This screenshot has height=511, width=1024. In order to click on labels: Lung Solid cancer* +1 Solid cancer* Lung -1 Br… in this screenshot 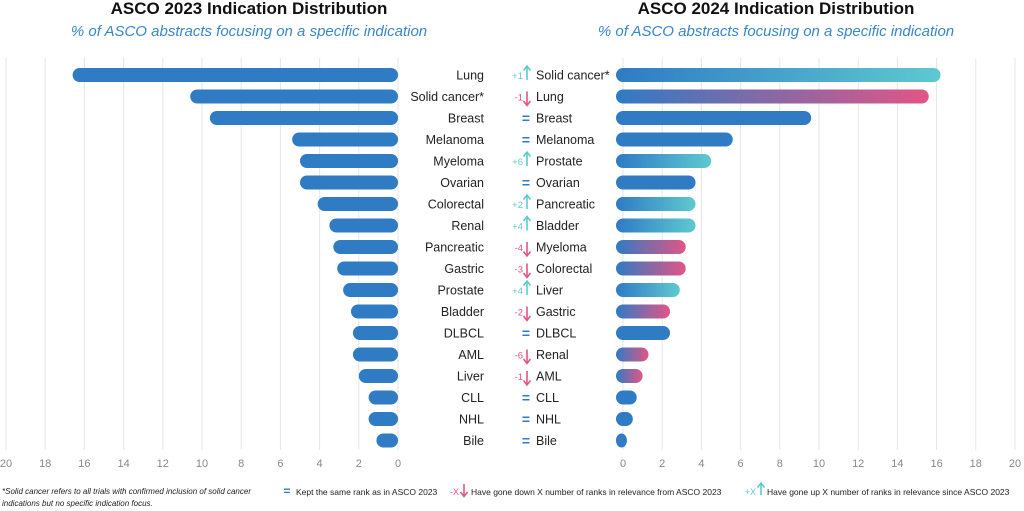, I will do `click(510, 256)`.